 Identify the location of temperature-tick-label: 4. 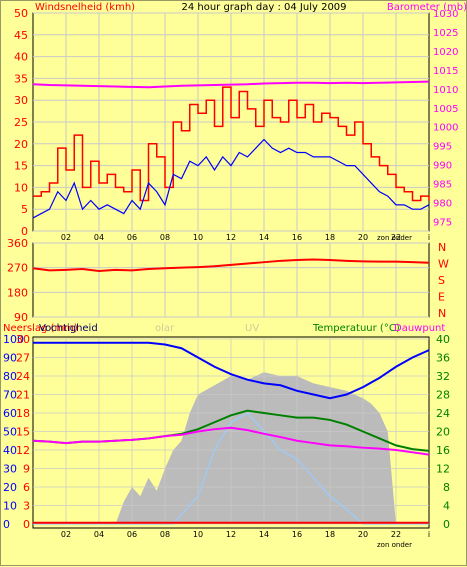
(446, 506).